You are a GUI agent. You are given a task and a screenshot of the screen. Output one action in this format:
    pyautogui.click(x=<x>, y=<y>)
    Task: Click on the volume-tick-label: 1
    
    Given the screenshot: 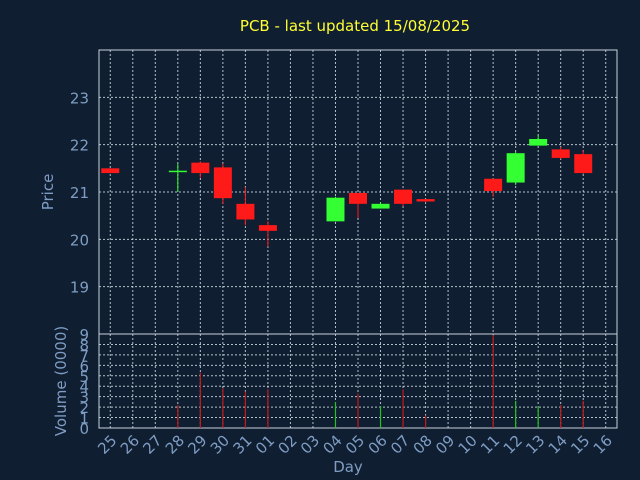 What is the action you would take?
    pyautogui.click(x=84, y=419)
    